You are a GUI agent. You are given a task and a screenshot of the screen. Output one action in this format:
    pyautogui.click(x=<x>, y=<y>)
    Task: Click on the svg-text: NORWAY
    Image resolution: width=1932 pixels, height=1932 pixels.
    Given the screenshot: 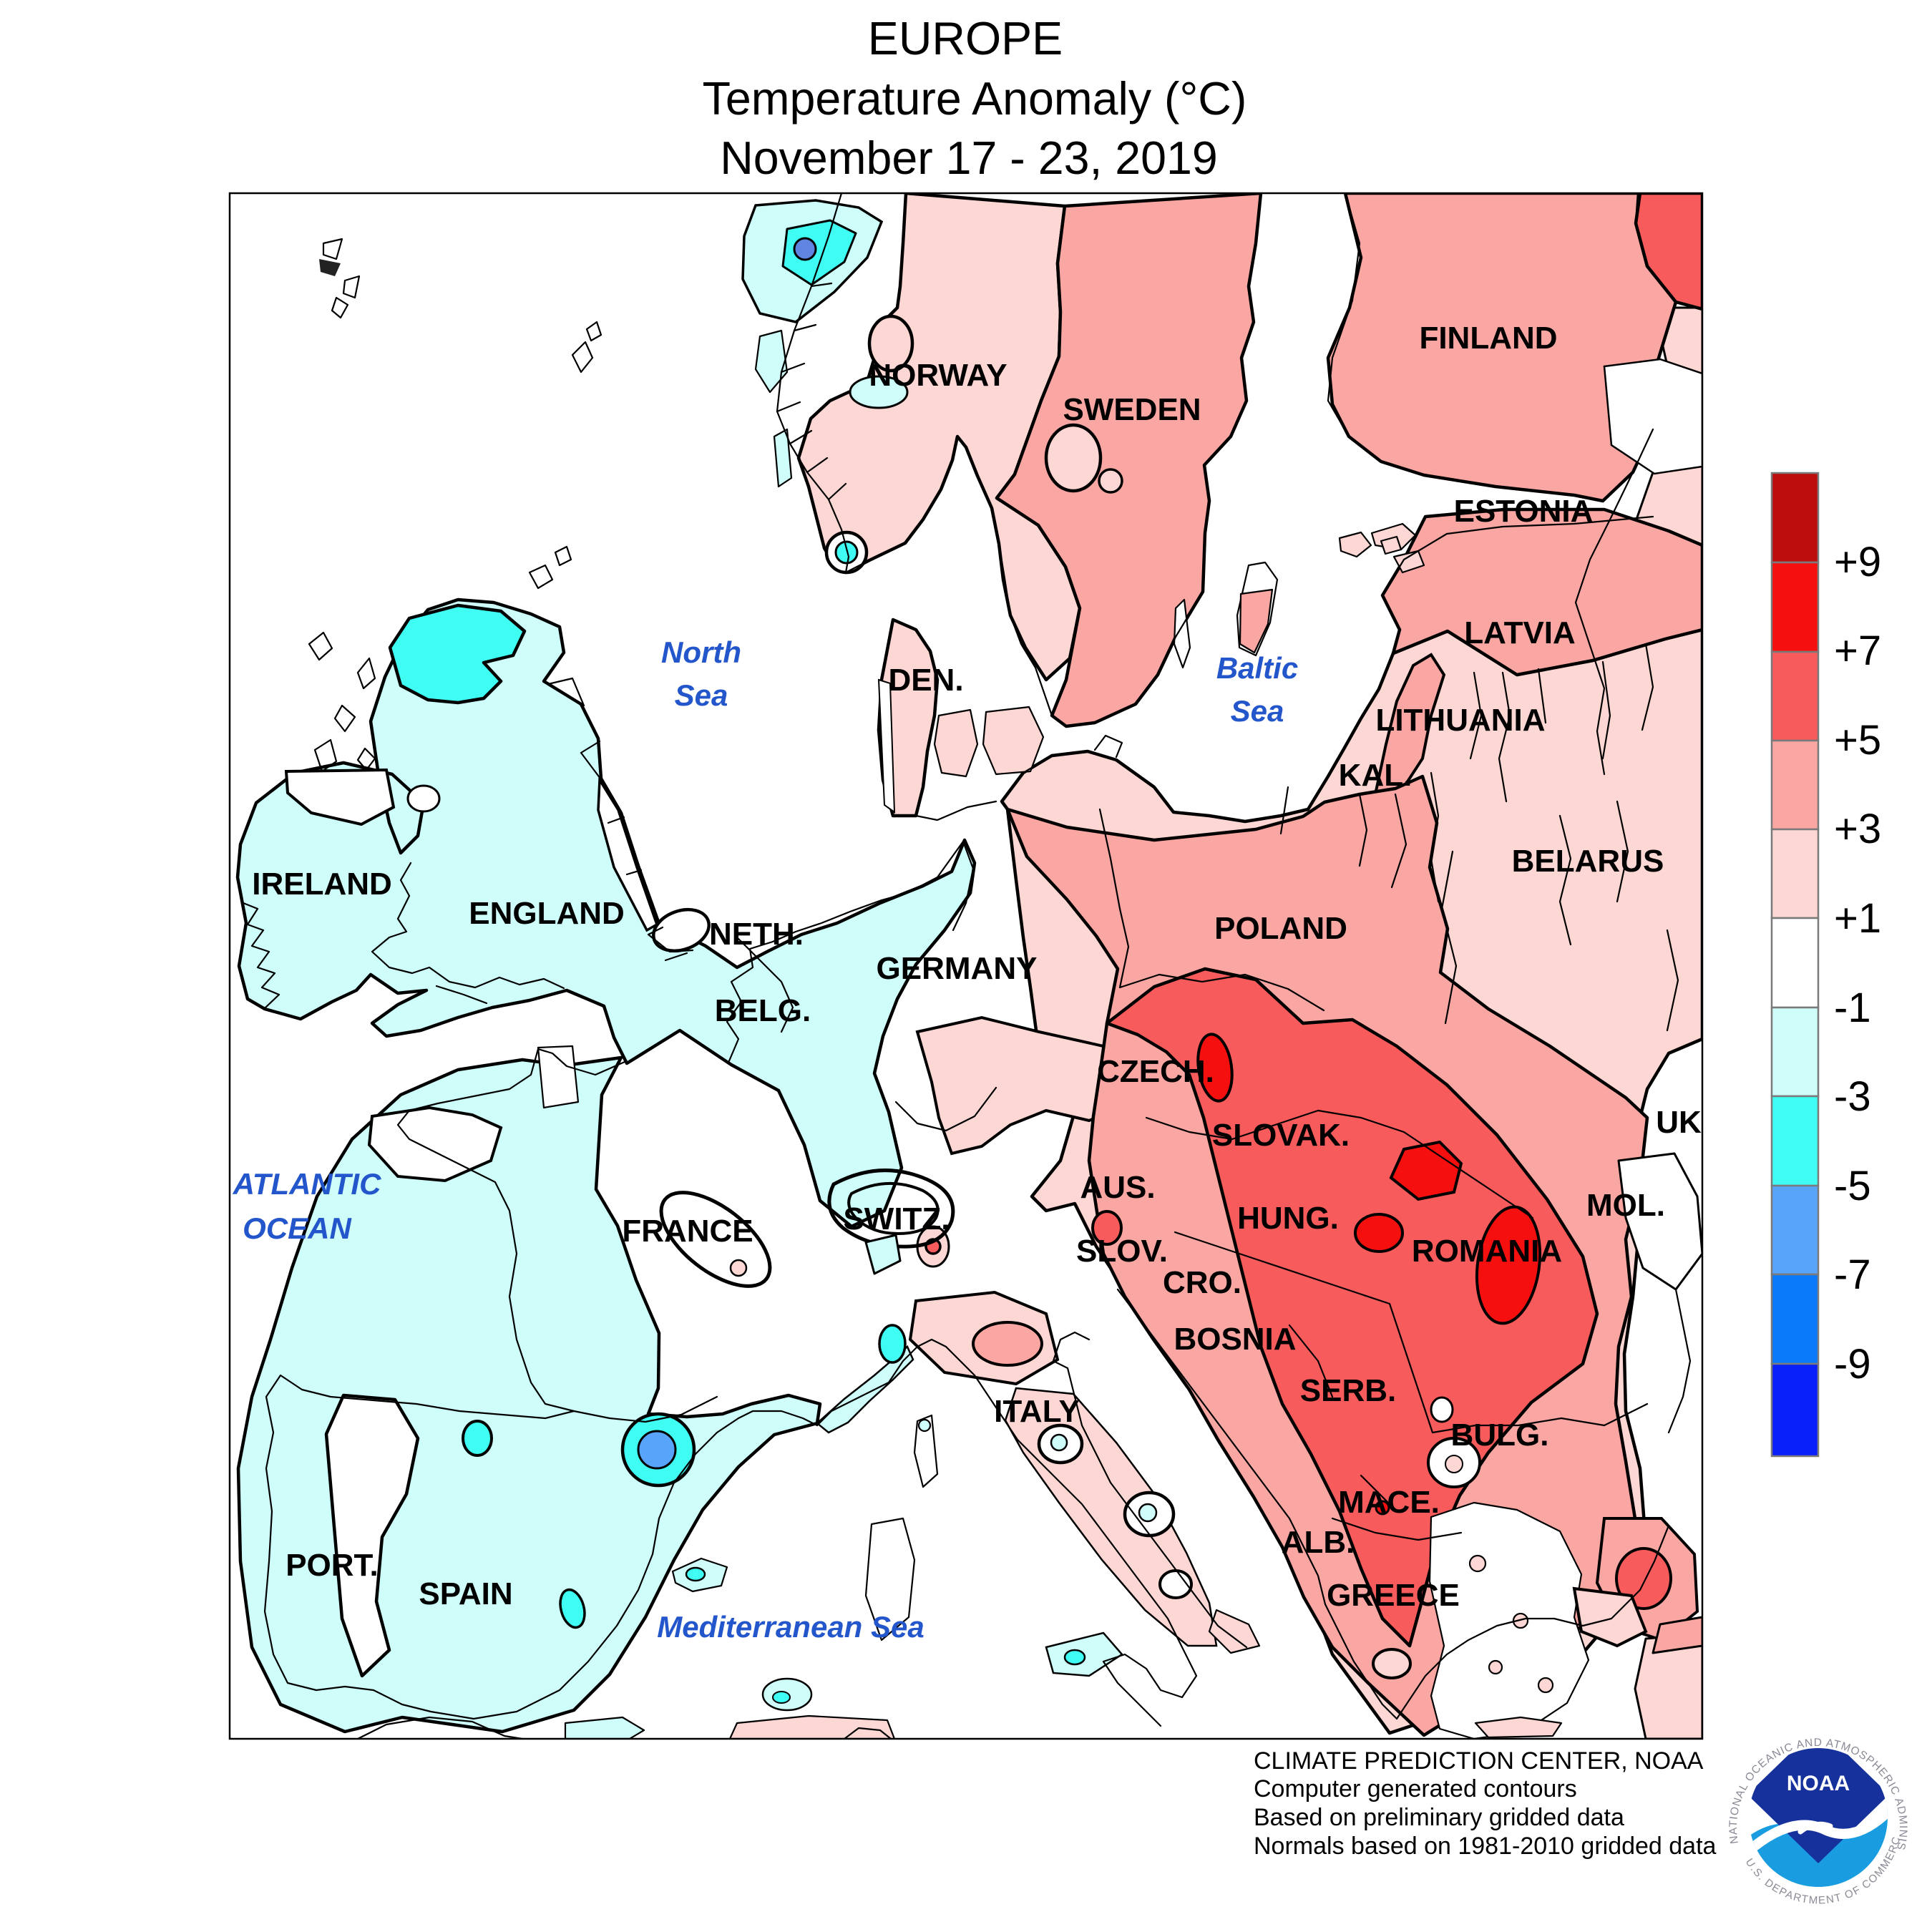 What is the action you would take?
    pyautogui.click(x=938, y=375)
    